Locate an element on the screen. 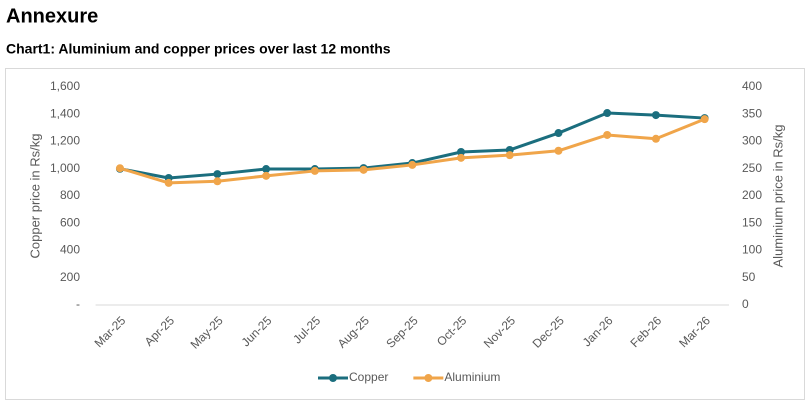 The height and width of the screenshot is (408, 808). x-tick-label: Aug-25 is located at coordinates (353, 331).